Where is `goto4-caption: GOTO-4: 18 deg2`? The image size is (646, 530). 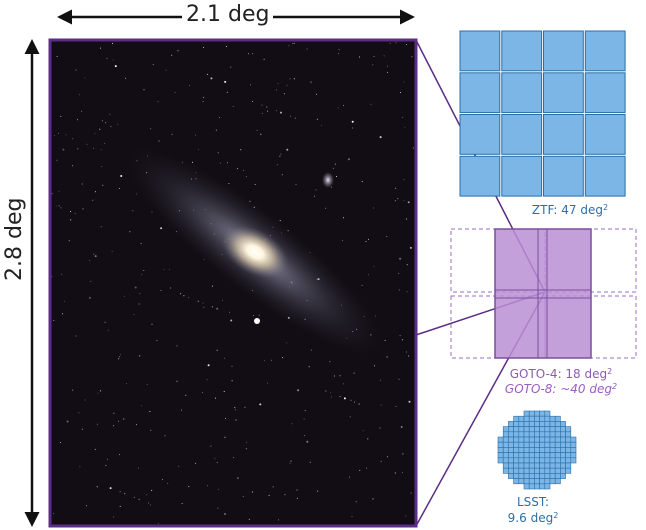
goto4-caption: GOTO-4: 18 deg2 is located at coordinates (561, 374).